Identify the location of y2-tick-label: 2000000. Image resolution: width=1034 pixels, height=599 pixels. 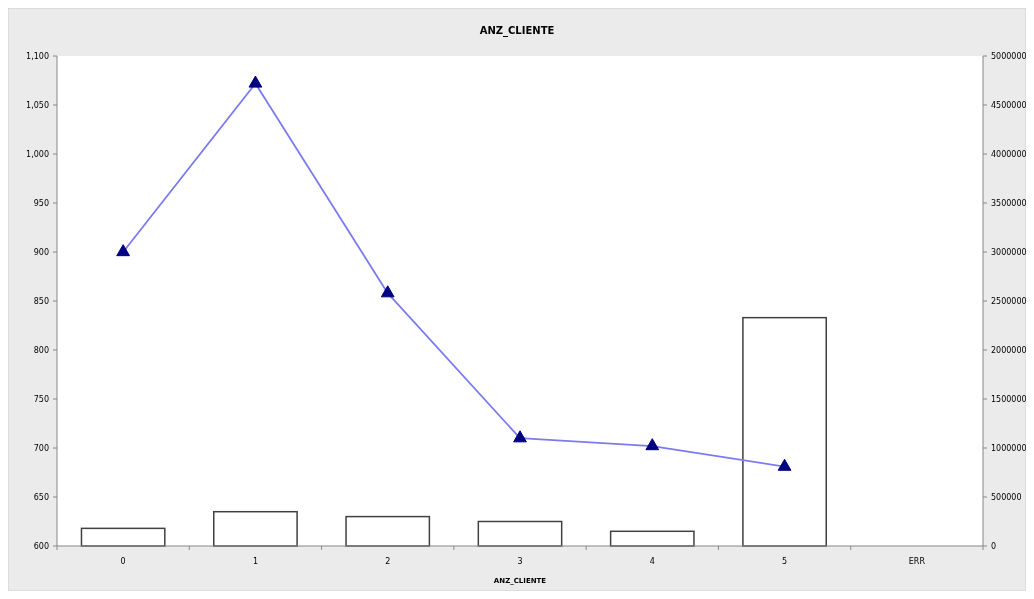
(1009, 350).